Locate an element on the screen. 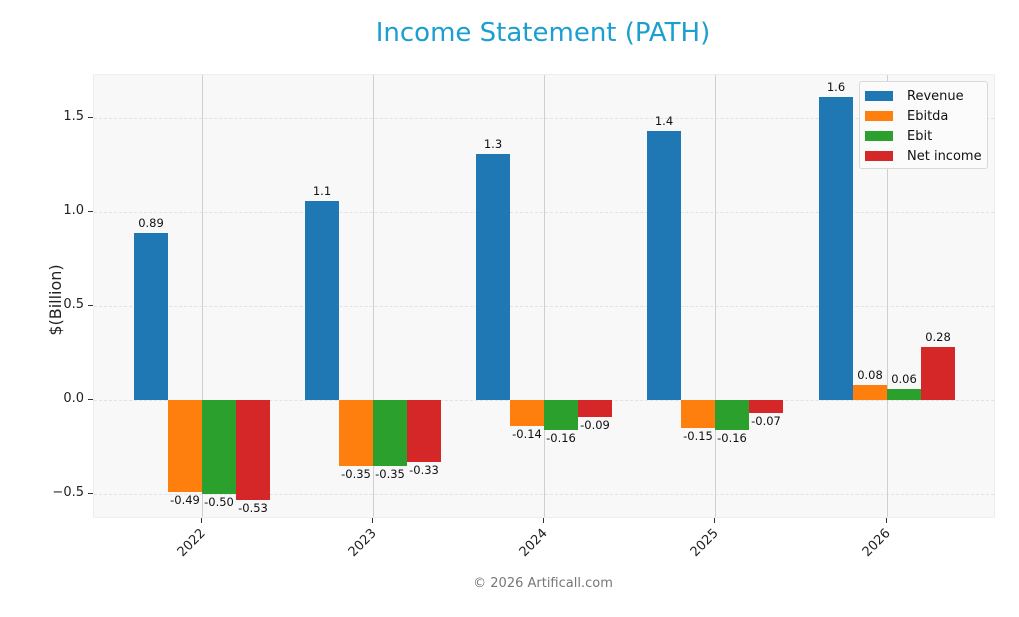 The image size is (1019, 617). x-tick-label: 2024 is located at coordinates (533, 543).